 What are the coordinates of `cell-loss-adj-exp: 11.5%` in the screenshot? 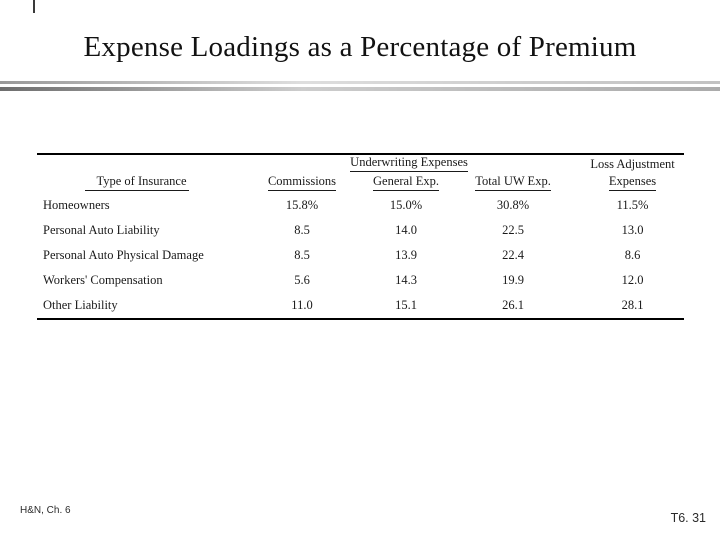 It's located at (632, 204).